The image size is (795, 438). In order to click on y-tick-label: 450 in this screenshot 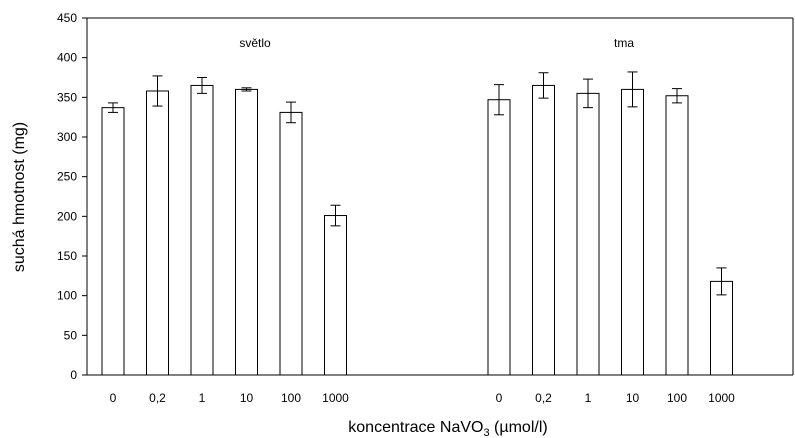, I will do `click(67, 18)`.